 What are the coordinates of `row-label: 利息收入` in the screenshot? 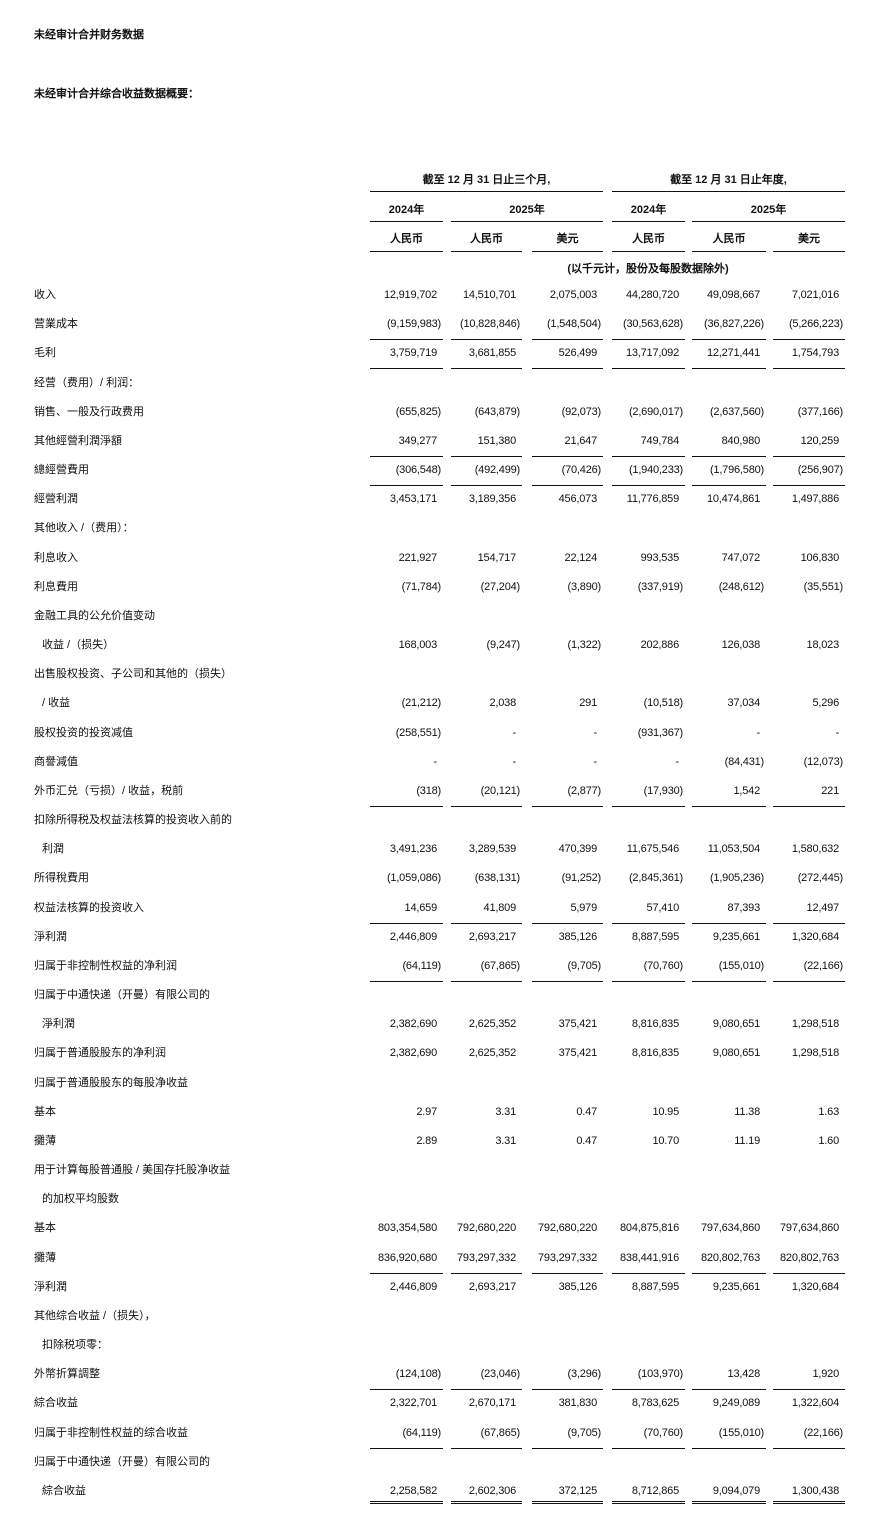 It's located at (56, 557).